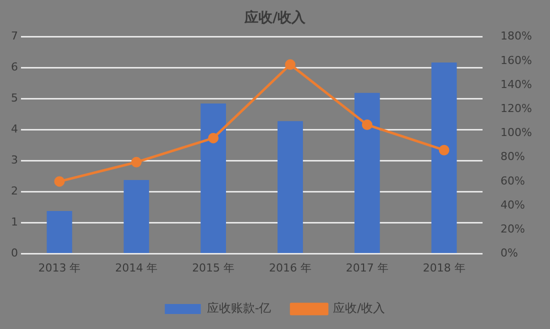  What do you see at coordinates (513, 205) in the screenshot?
I see `y2-tick-label: 40%` at bounding box center [513, 205].